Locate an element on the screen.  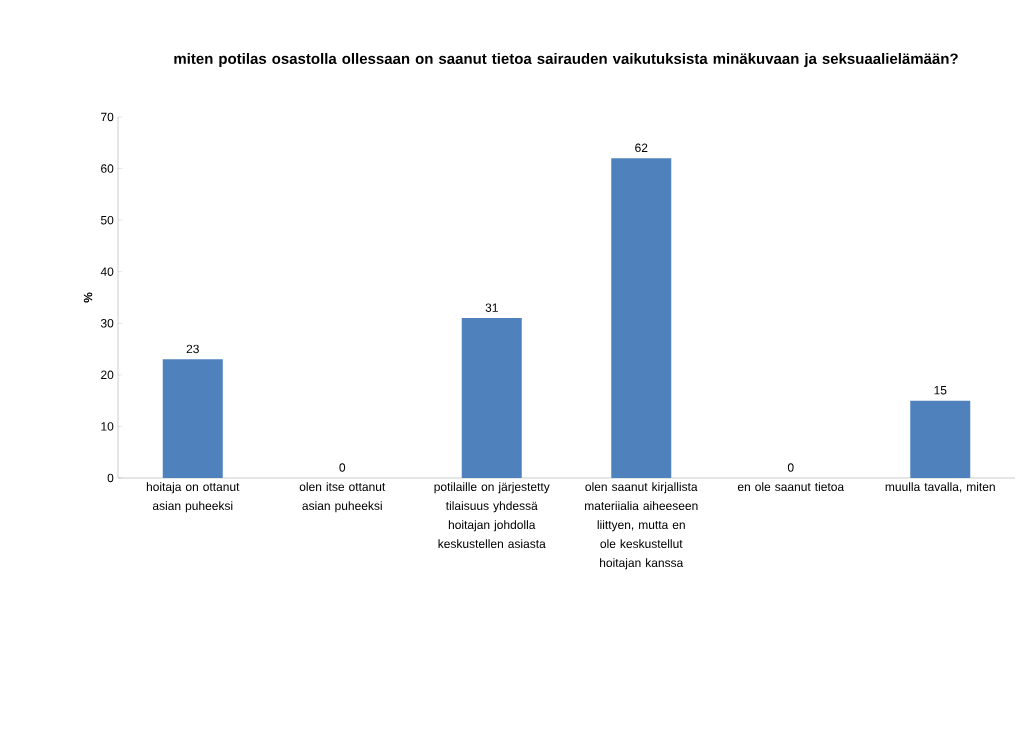
y-tick-label: 70 is located at coordinates (107, 117).